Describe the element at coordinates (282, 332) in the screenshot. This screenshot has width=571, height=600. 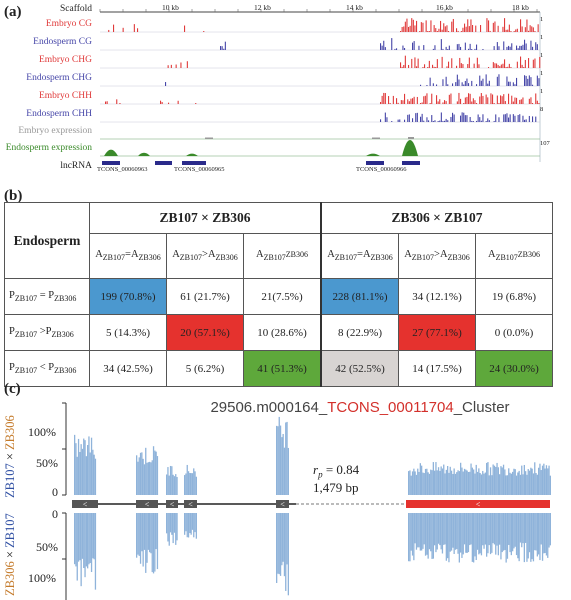
I see `table-cell-1-2: 10 (28.6%)` at that location.